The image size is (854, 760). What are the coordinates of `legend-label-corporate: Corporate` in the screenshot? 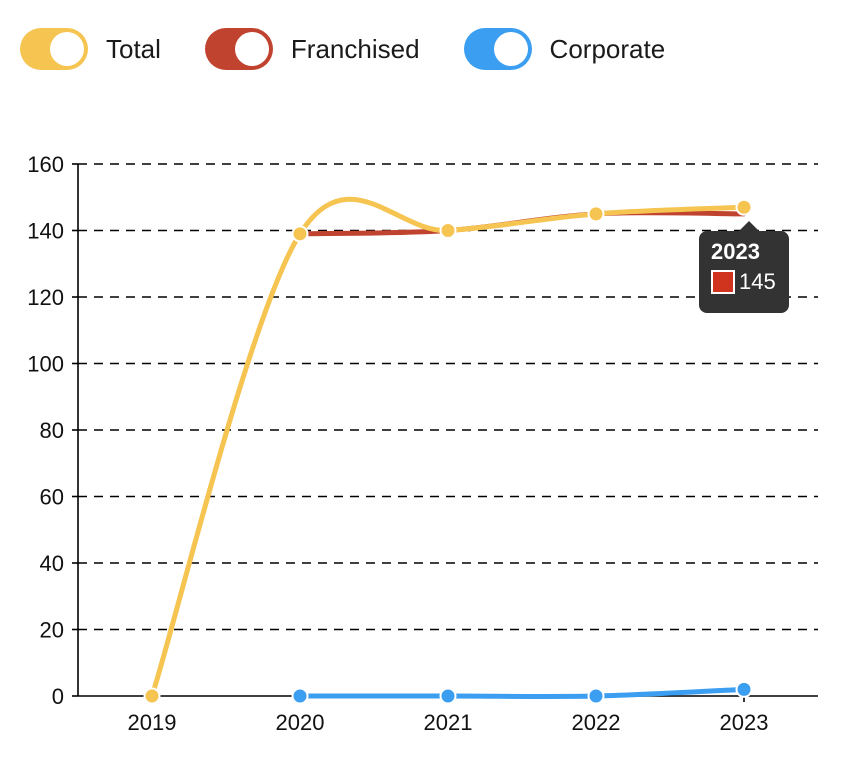 It's located at (607, 48).